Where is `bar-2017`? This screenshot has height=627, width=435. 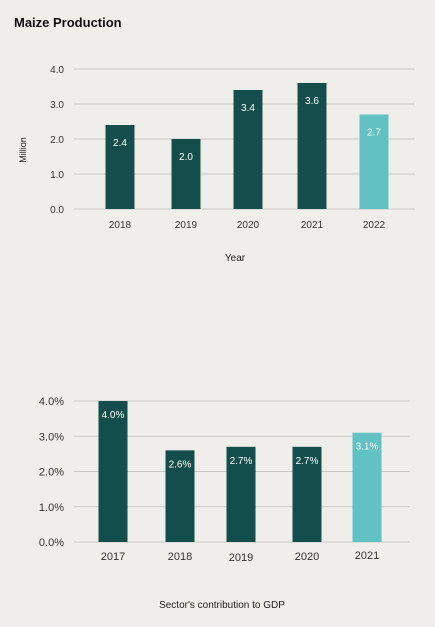 bar-2017 is located at coordinates (113, 471).